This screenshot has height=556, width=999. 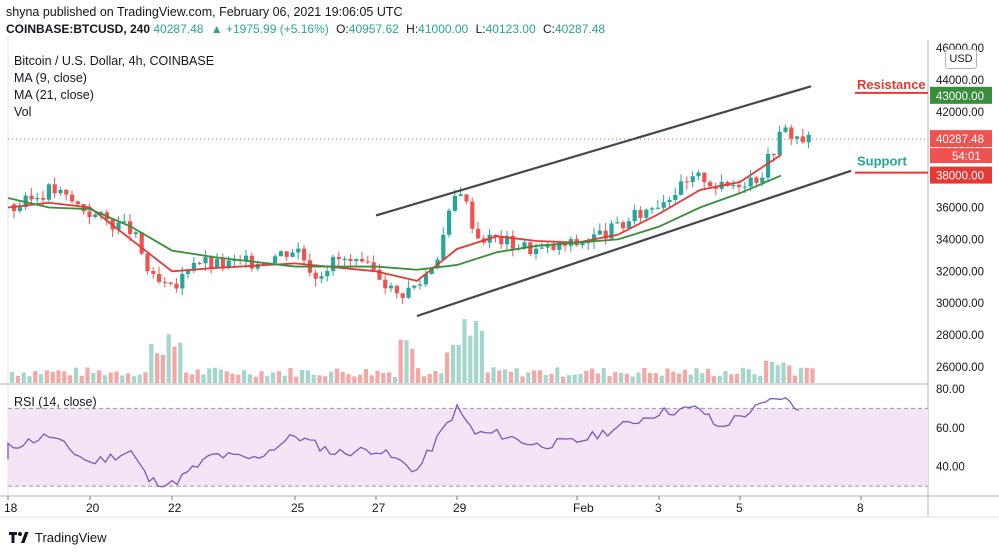 I want to click on countdown-tag: 54:01, so click(x=966, y=157).